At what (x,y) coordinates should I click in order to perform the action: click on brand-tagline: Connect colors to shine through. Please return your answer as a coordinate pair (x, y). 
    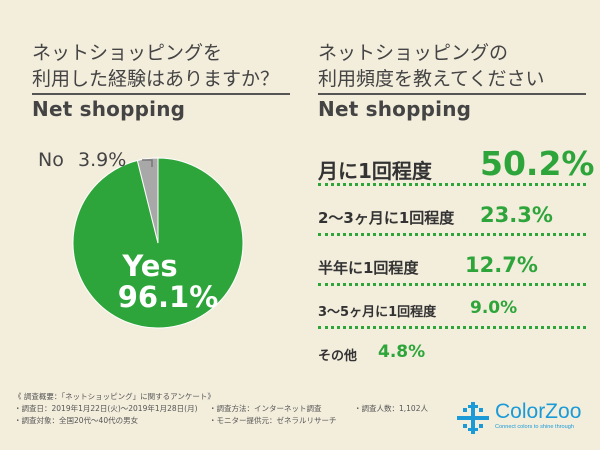
    Looking at the image, I should click on (534, 427).